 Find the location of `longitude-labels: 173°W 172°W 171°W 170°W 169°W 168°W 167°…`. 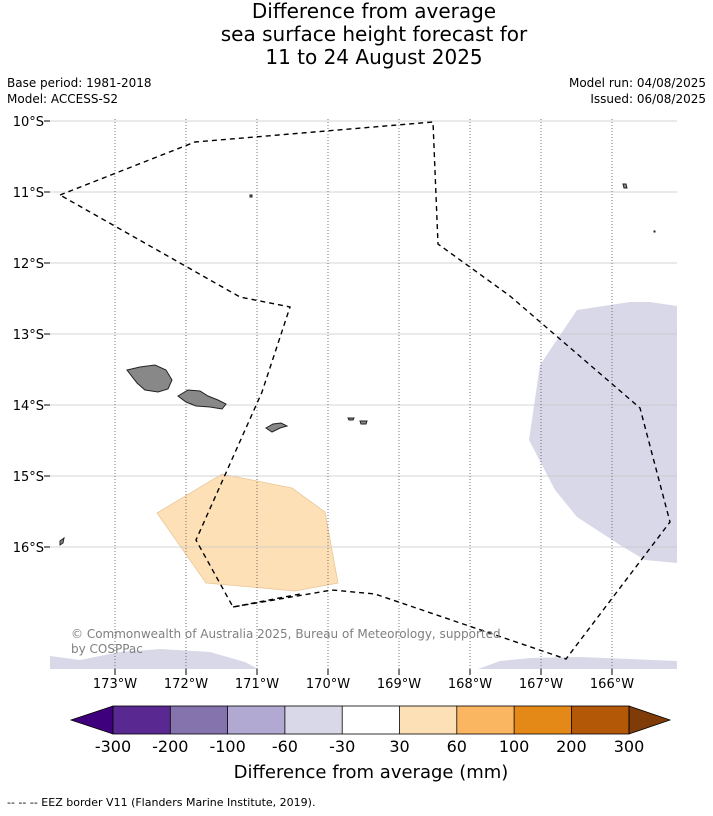

longitude-labels: 173°W 172°W 171°W 170°W 169°W 168°W 167°… is located at coordinates (363, 684).